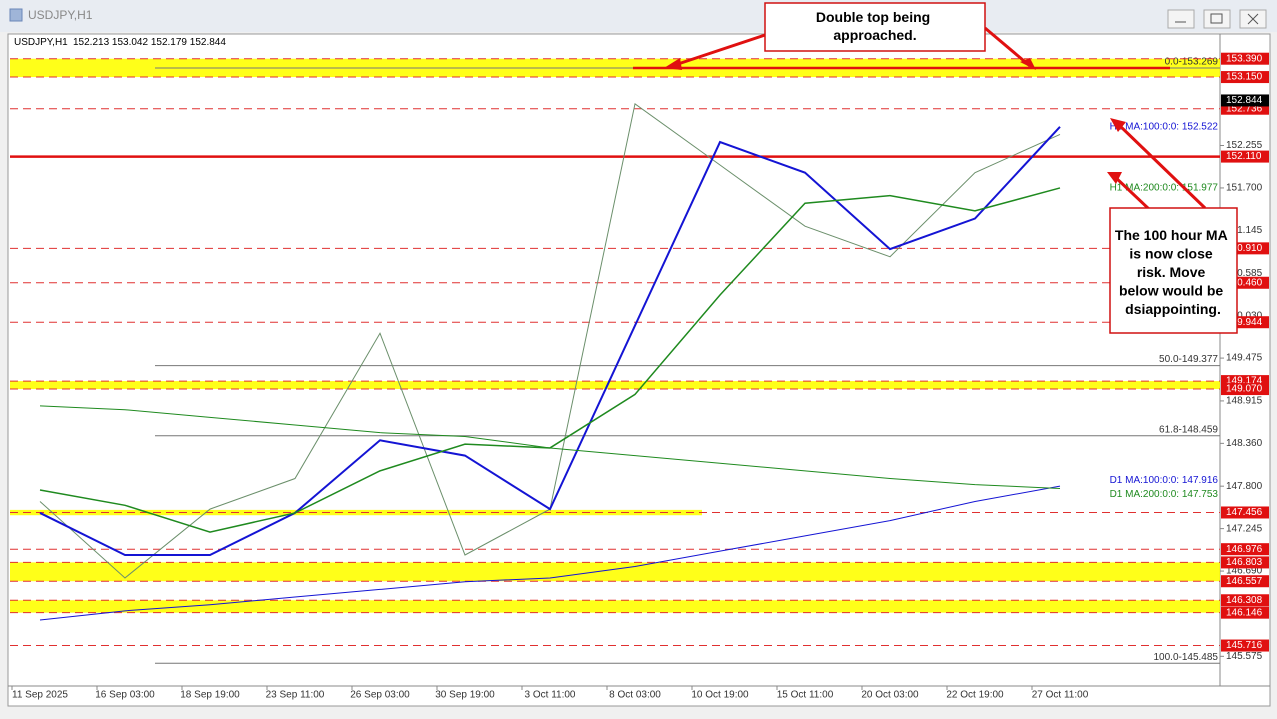 This screenshot has height=719, width=1277. Describe the element at coordinates (635, 695) in the screenshot. I see `x-tick-label: 8 Oct 03:00` at that location.